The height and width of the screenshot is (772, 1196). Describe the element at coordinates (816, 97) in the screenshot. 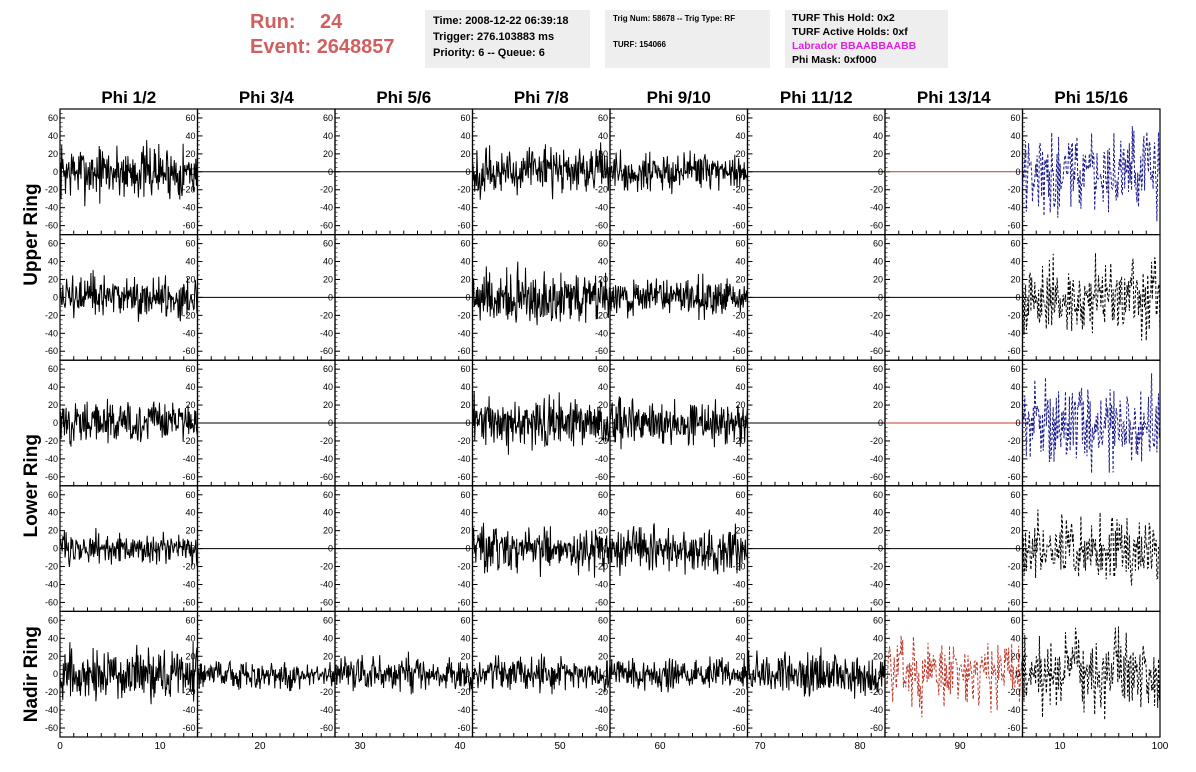

I see `column-title: Phi 11/12` at that location.